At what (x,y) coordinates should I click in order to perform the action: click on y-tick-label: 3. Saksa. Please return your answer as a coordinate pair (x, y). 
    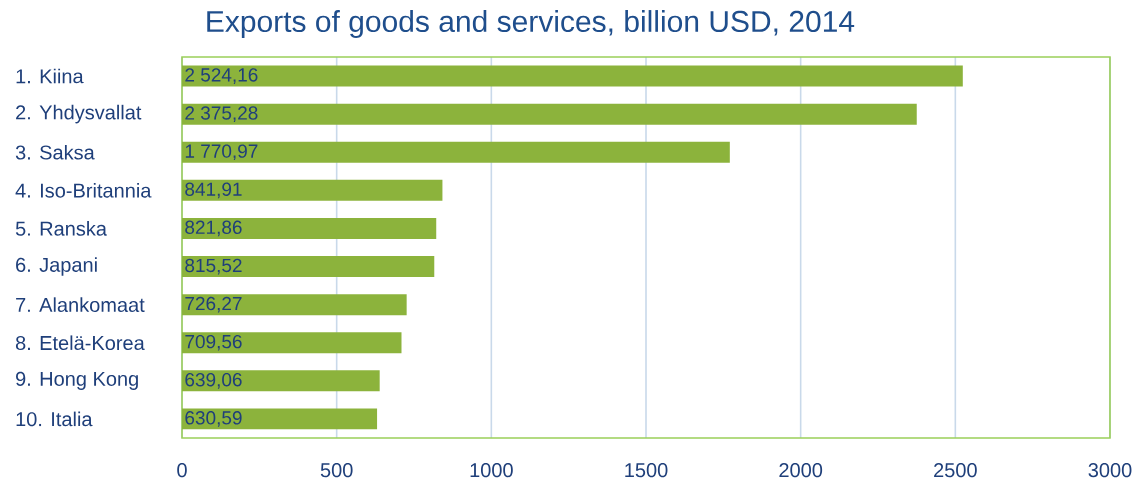
    Looking at the image, I should click on (55, 152).